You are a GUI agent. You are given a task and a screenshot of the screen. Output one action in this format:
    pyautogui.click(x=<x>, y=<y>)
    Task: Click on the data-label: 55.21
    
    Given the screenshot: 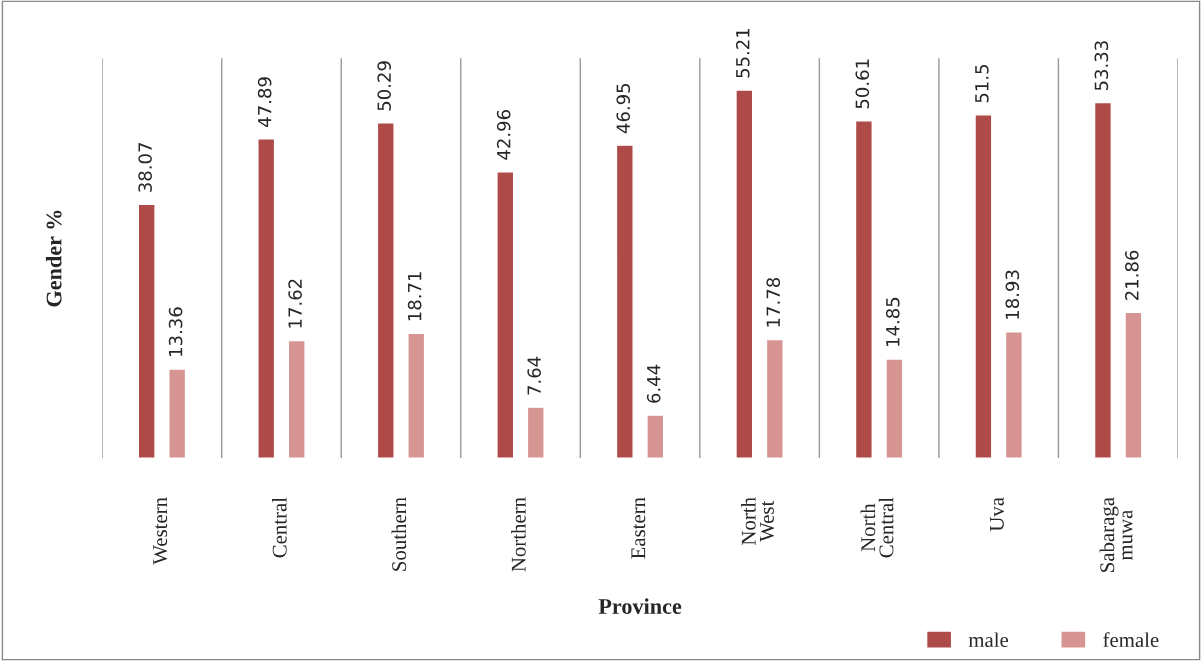 What is the action you would take?
    pyautogui.click(x=742, y=53)
    